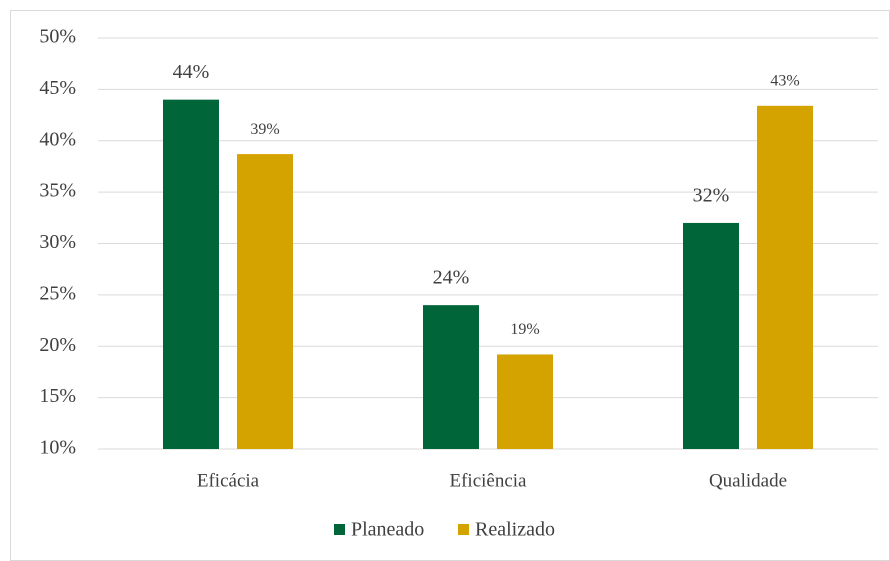 The image size is (890, 561). Describe the element at coordinates (515, 530) in the screenshot. I see `legend-label: Realizado` at that location.